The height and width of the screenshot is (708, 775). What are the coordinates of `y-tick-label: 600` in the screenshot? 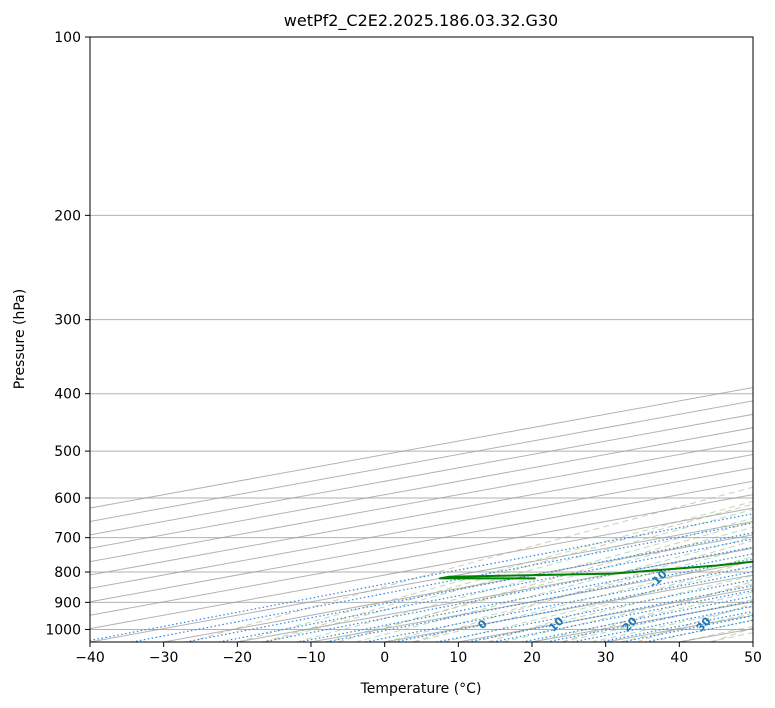 It's located at (67, 499).